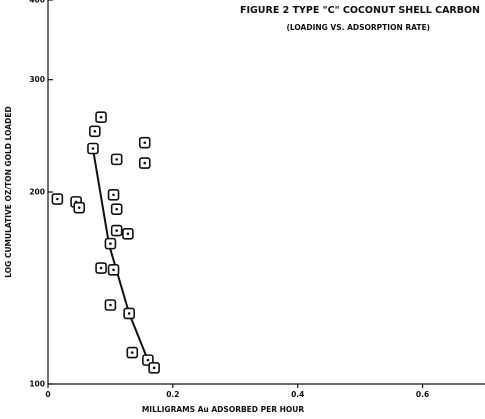 The height and width of the screenshot is (419, 485). Describe the element at coordinates (37, 384) in the screenshot. I see `y-tick-label: 100` at that location.